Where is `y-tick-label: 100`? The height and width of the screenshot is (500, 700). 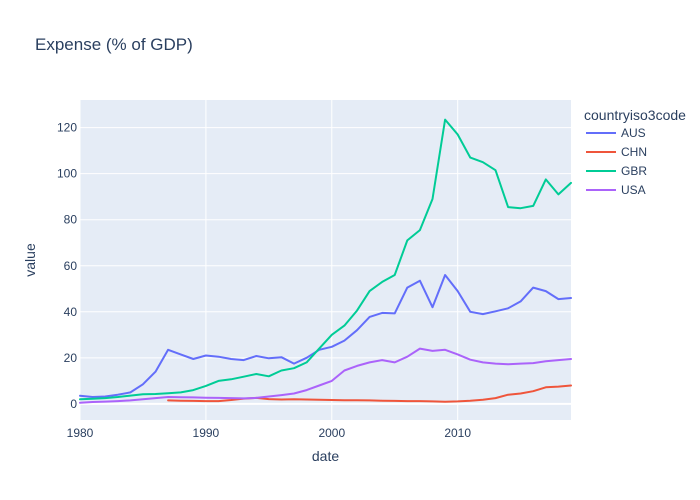 y-tick-label: 100 is located at coordinates (67, 174).